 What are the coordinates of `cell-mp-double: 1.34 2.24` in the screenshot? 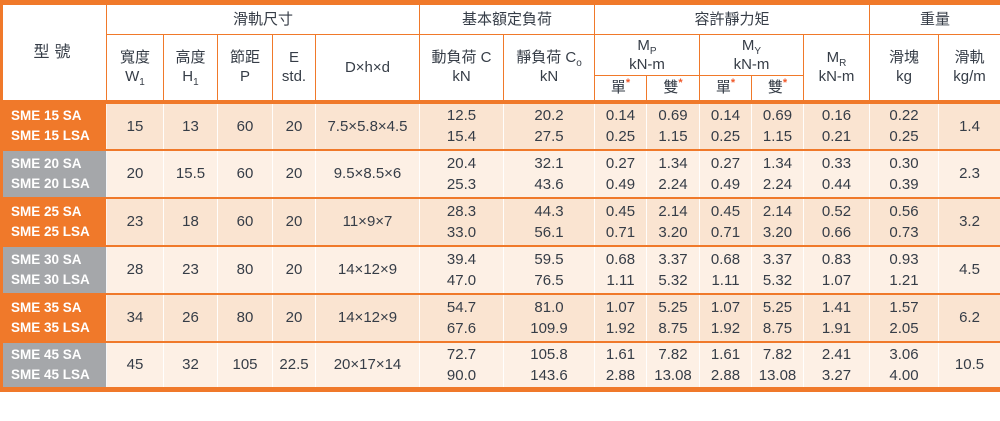 It's located at (673, 173).